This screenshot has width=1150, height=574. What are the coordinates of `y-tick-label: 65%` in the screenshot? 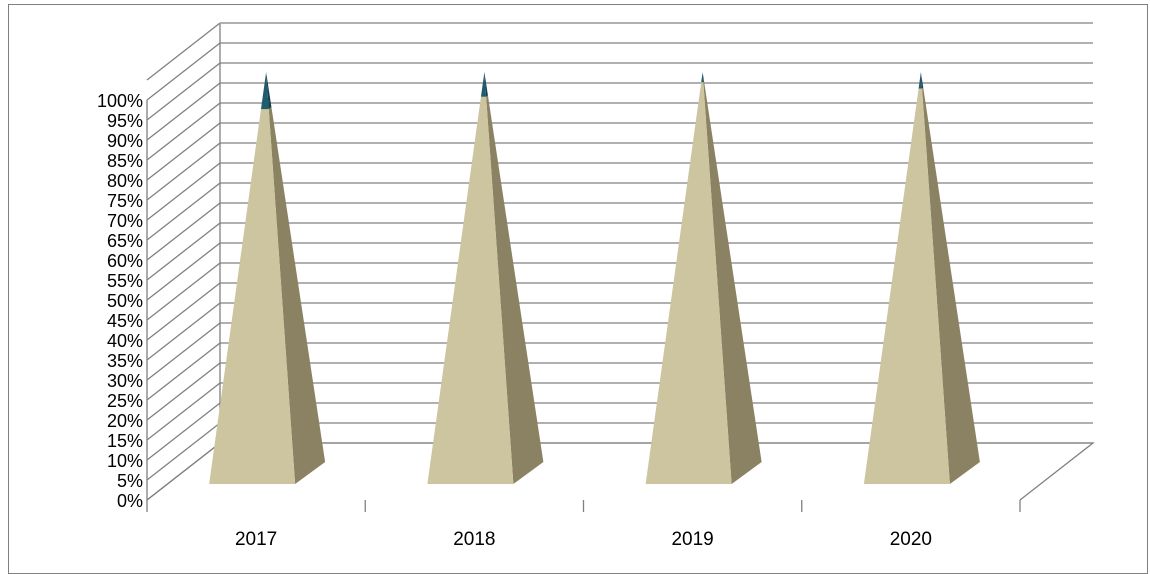 It's located at (125, 241).